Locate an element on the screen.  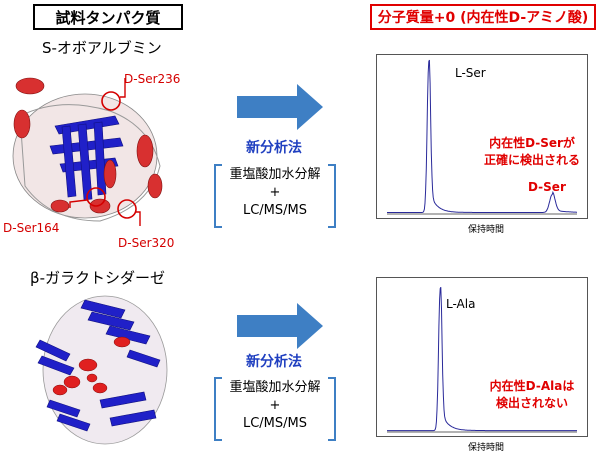
peak-label-d-ser: D-Ser is located at coordinates (547, 187).